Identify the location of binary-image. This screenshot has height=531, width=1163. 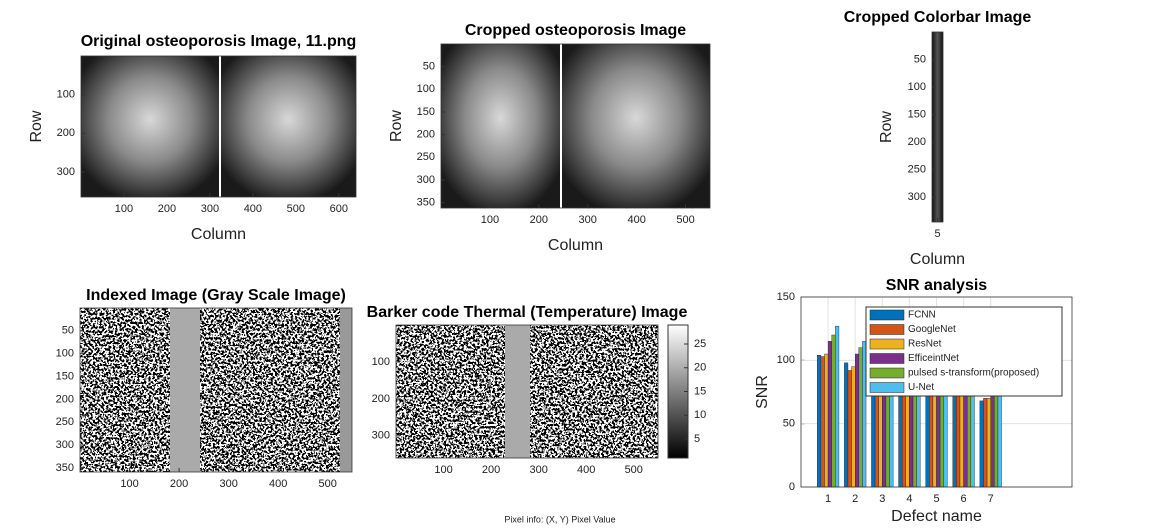
(216, 390).